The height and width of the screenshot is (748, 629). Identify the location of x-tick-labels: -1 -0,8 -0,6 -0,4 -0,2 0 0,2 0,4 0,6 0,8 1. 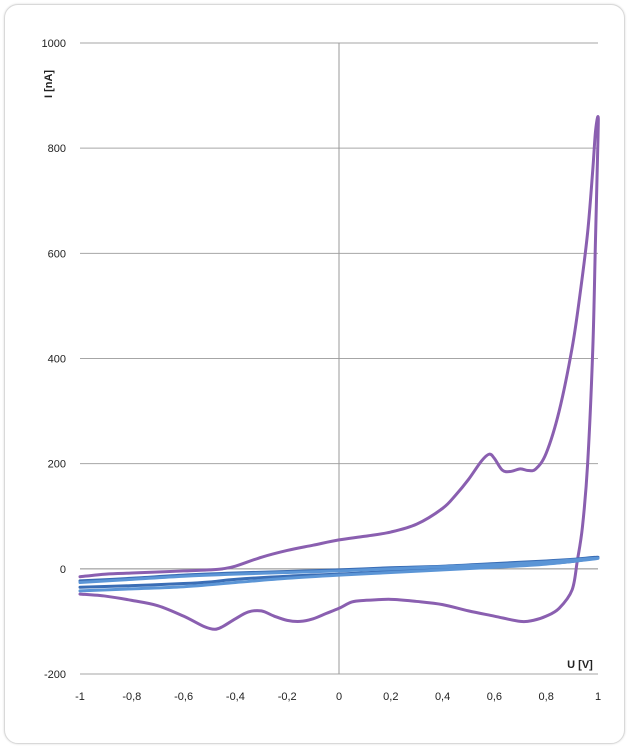
(338, 697).